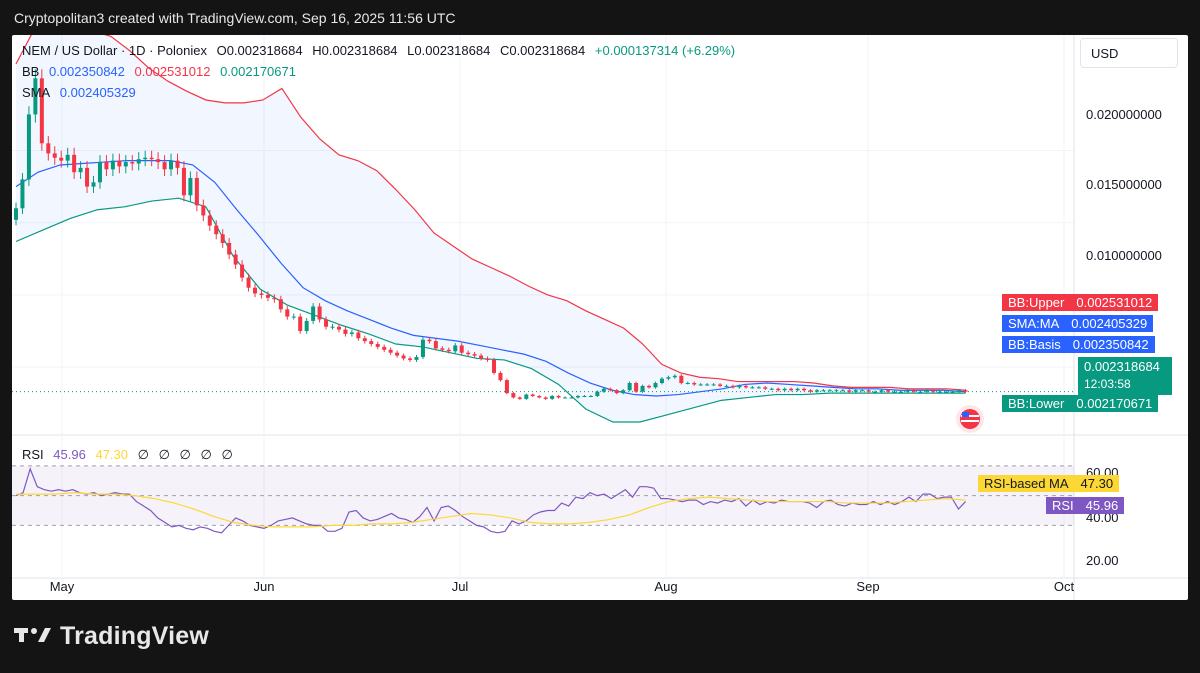 This screenshot has height=673, width=1200. Describe the element at coordinates (1129, 53) in the screenshot. I see `currency-button: USD` at that location.